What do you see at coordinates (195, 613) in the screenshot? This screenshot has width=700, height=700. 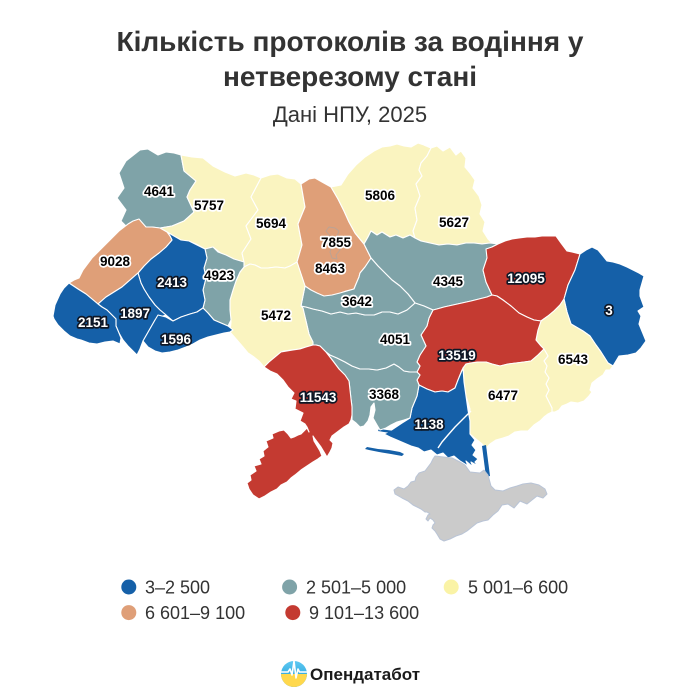 I see `svg-text: 6 601–9 100` at bounding box center [195, 613].